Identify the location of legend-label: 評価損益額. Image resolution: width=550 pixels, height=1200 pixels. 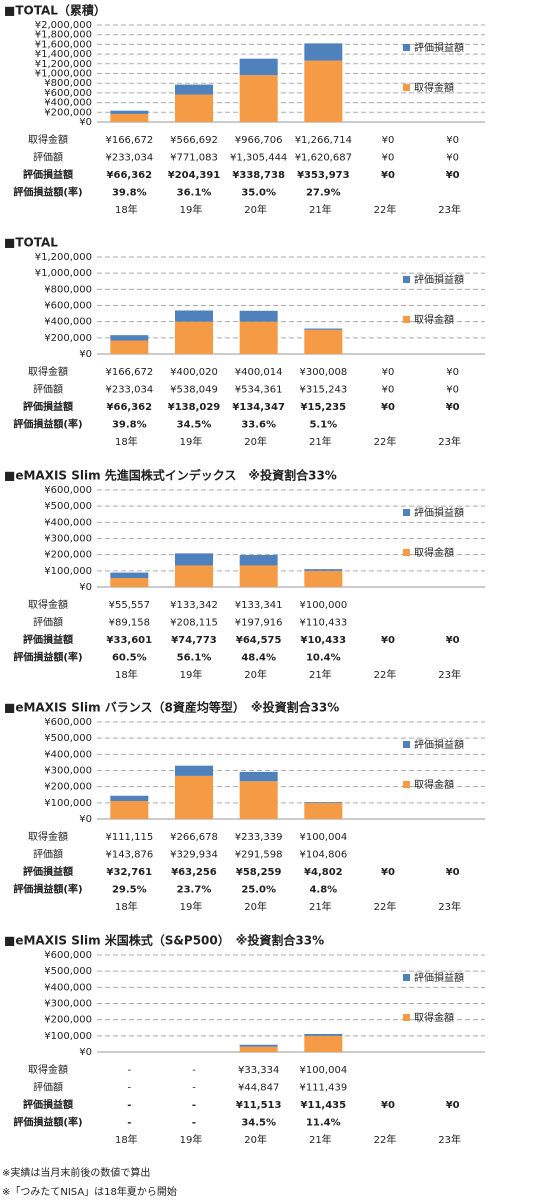
(439, 512).